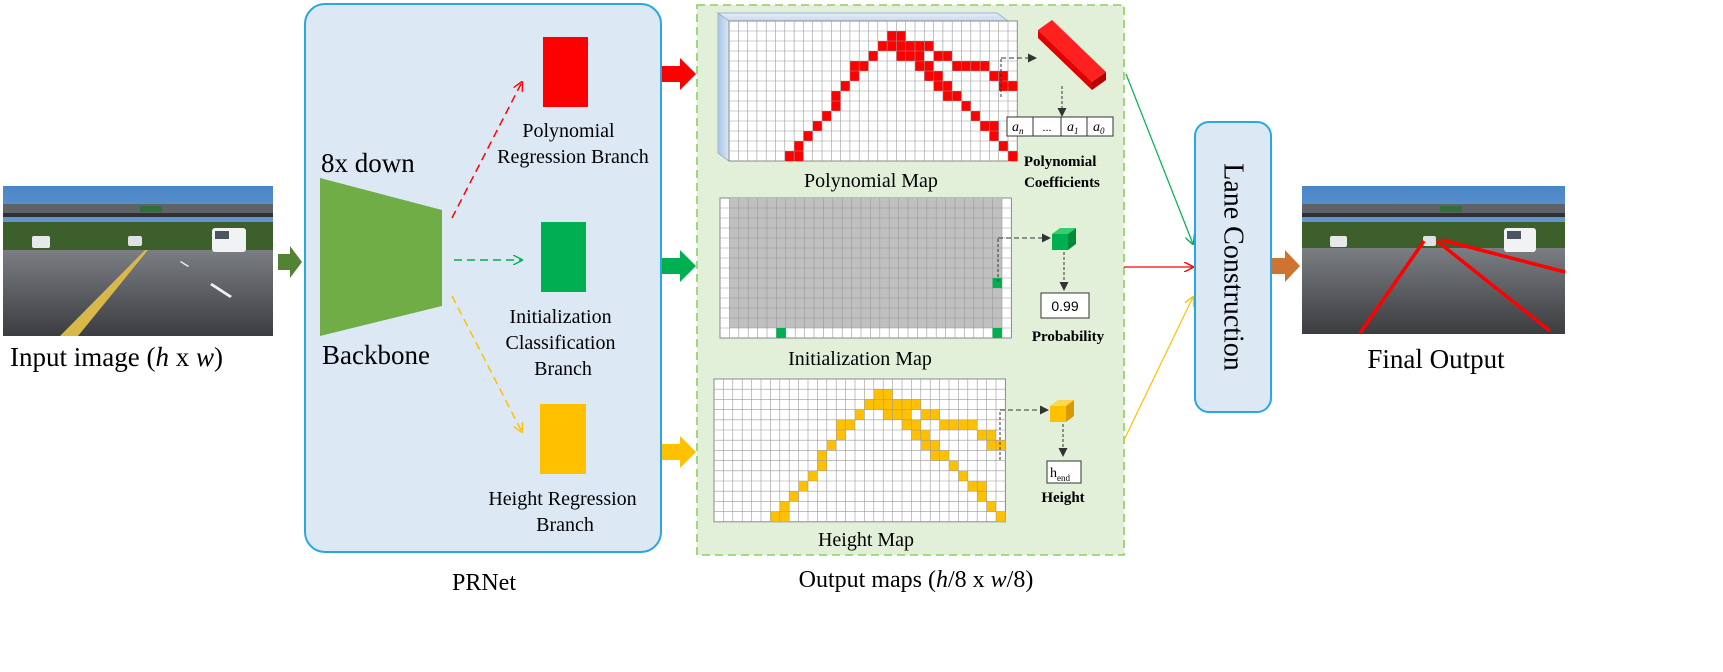 This screenshot has width=1723, height=672. What do you see at coordinates (1158, 369) in the screenshot?
I see `height-to-lane-arrow` at bounding box center [1158, 369].